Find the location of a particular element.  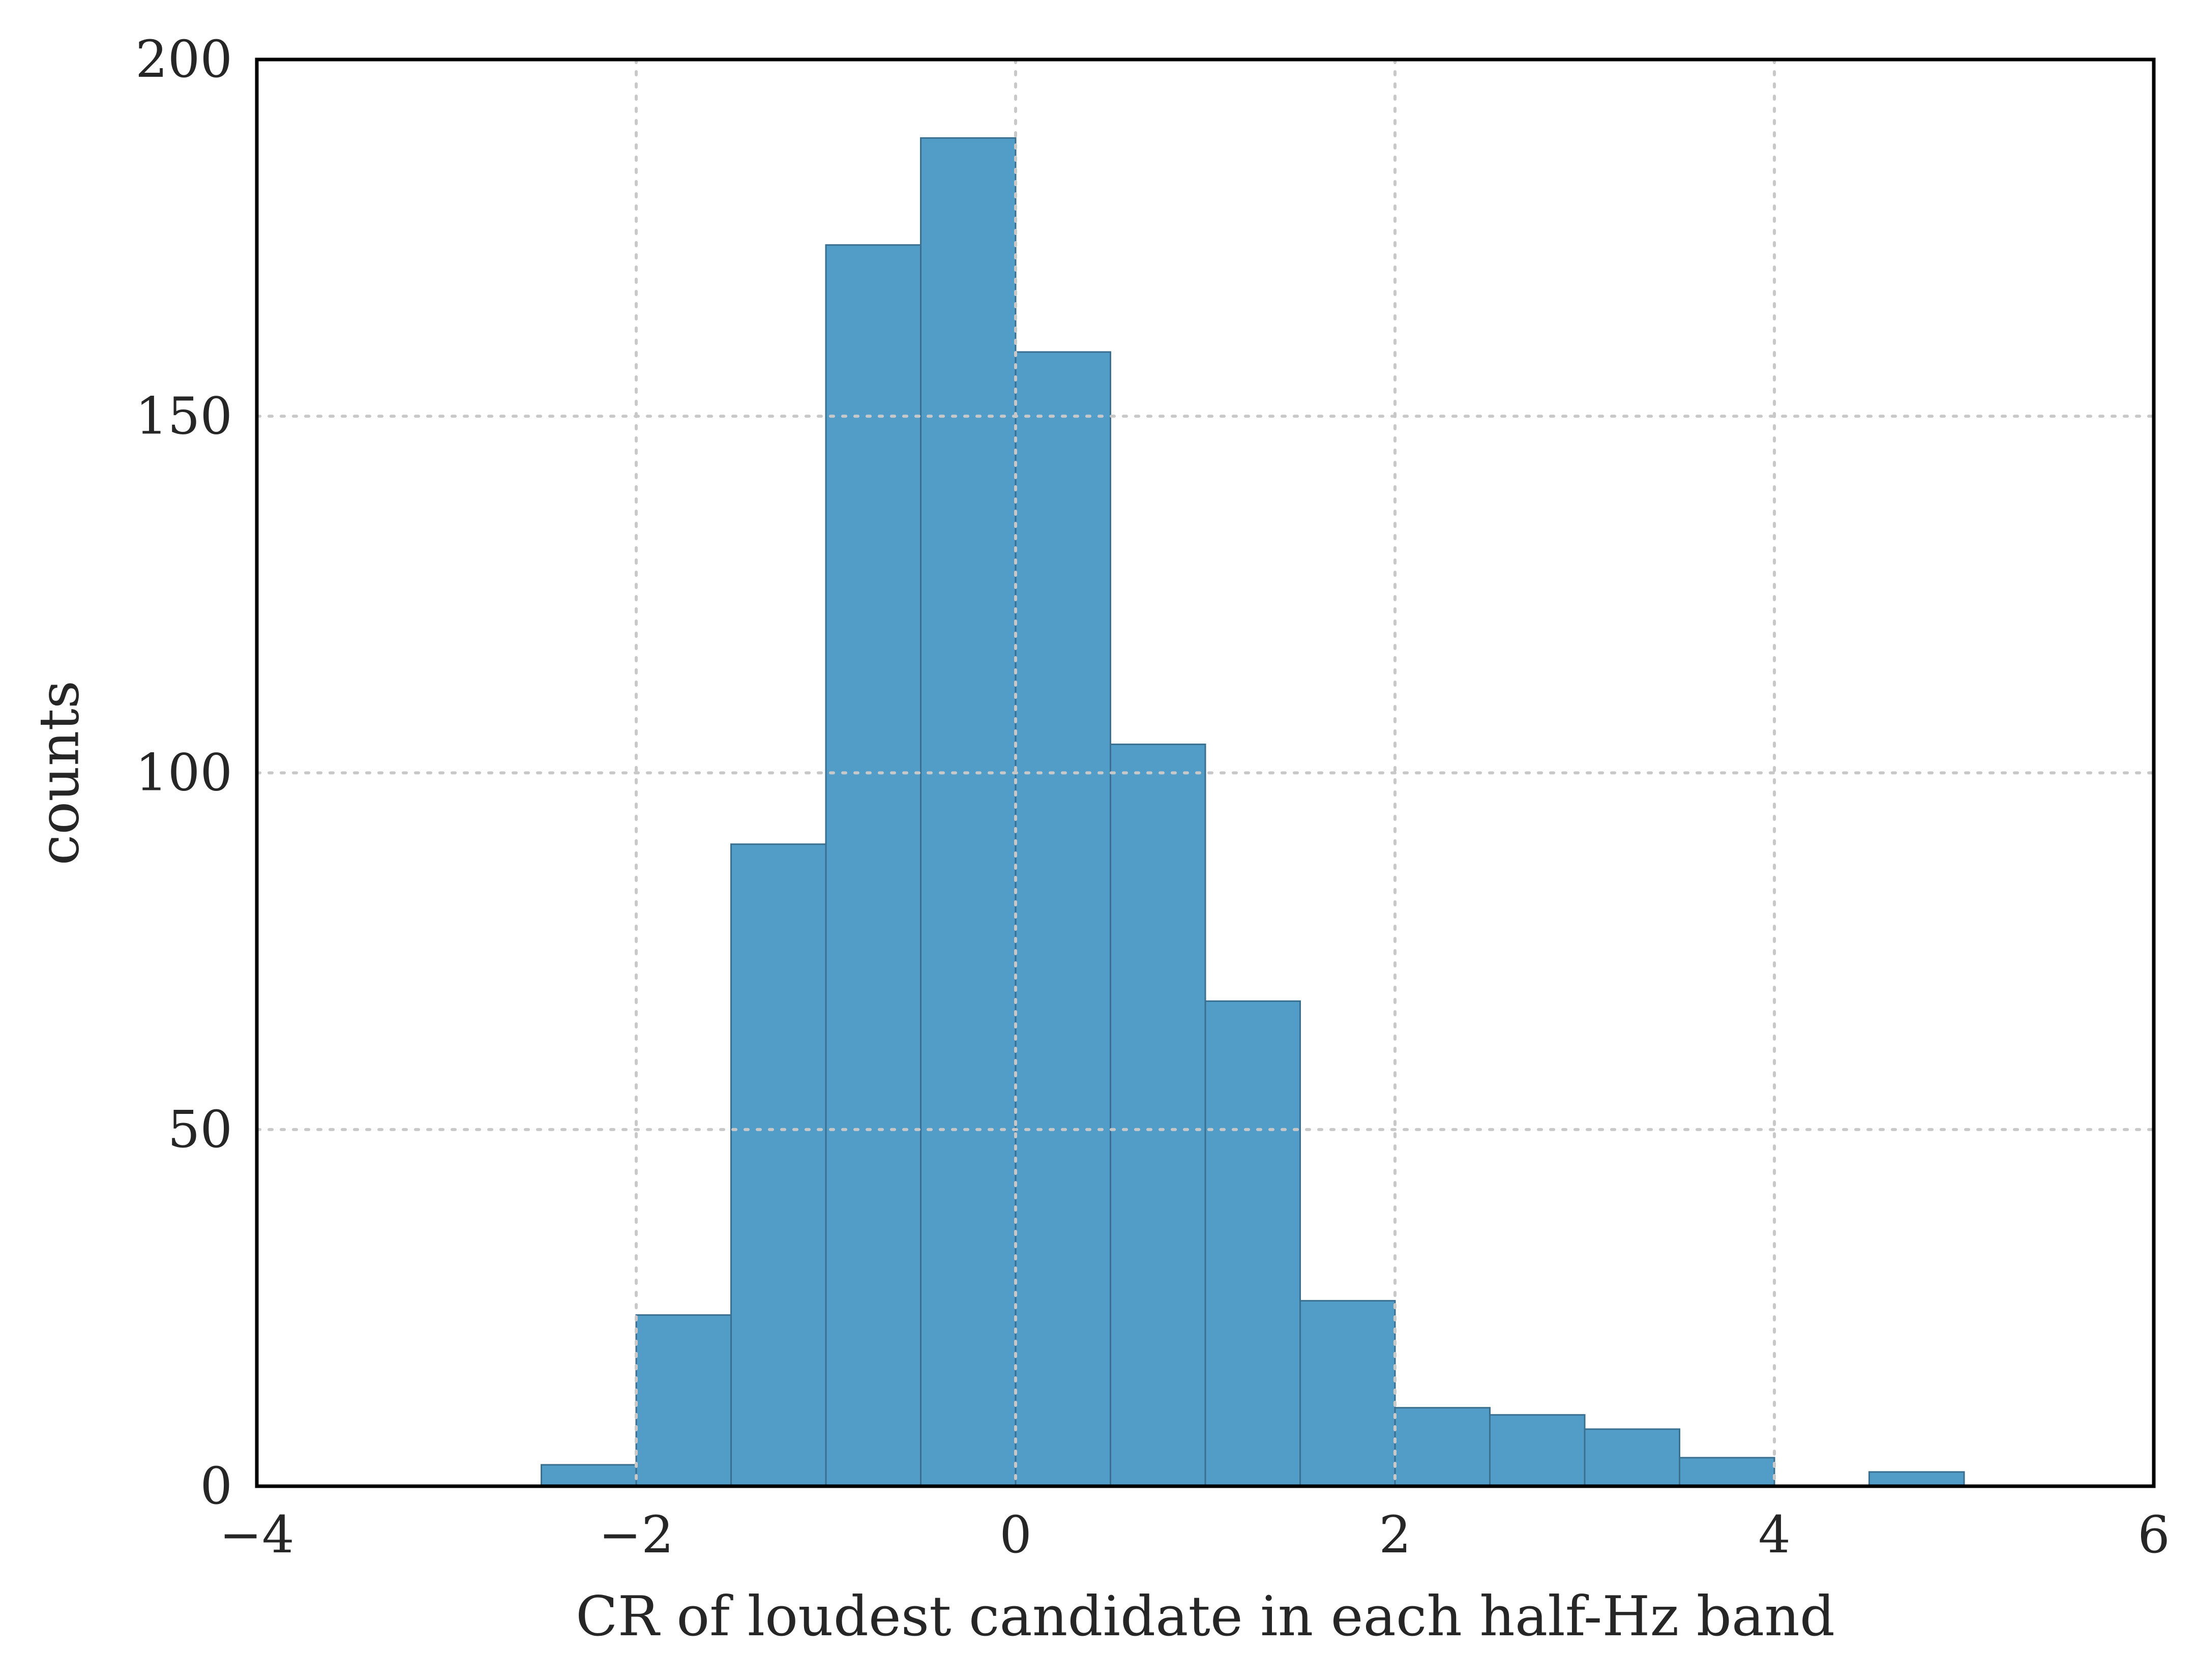

y-tick-label: 200 is located at coordinates (184, 59).